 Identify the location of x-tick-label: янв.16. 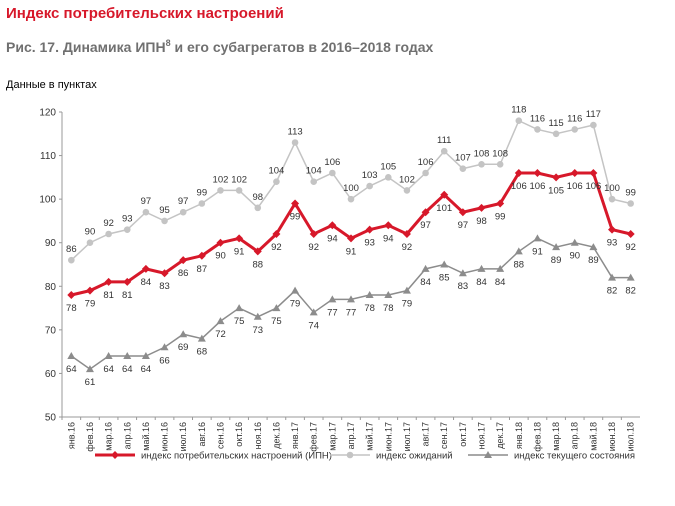
(71, 435).